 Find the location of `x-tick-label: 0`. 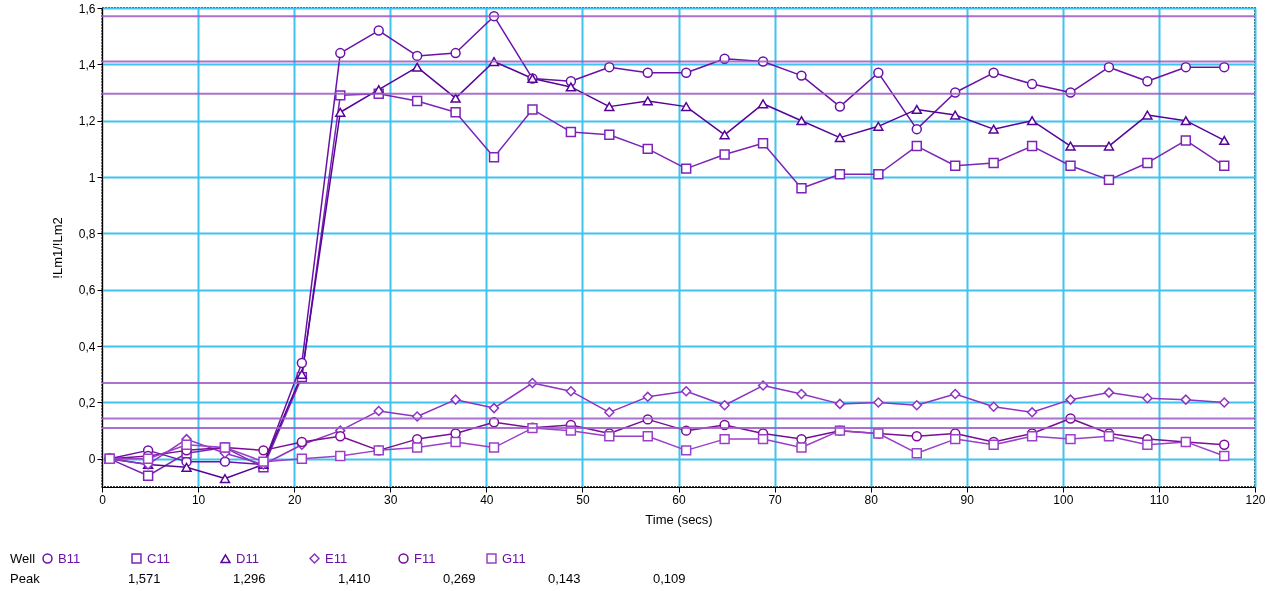

x-tick-label: 0 is located at coordinates (103, 499).